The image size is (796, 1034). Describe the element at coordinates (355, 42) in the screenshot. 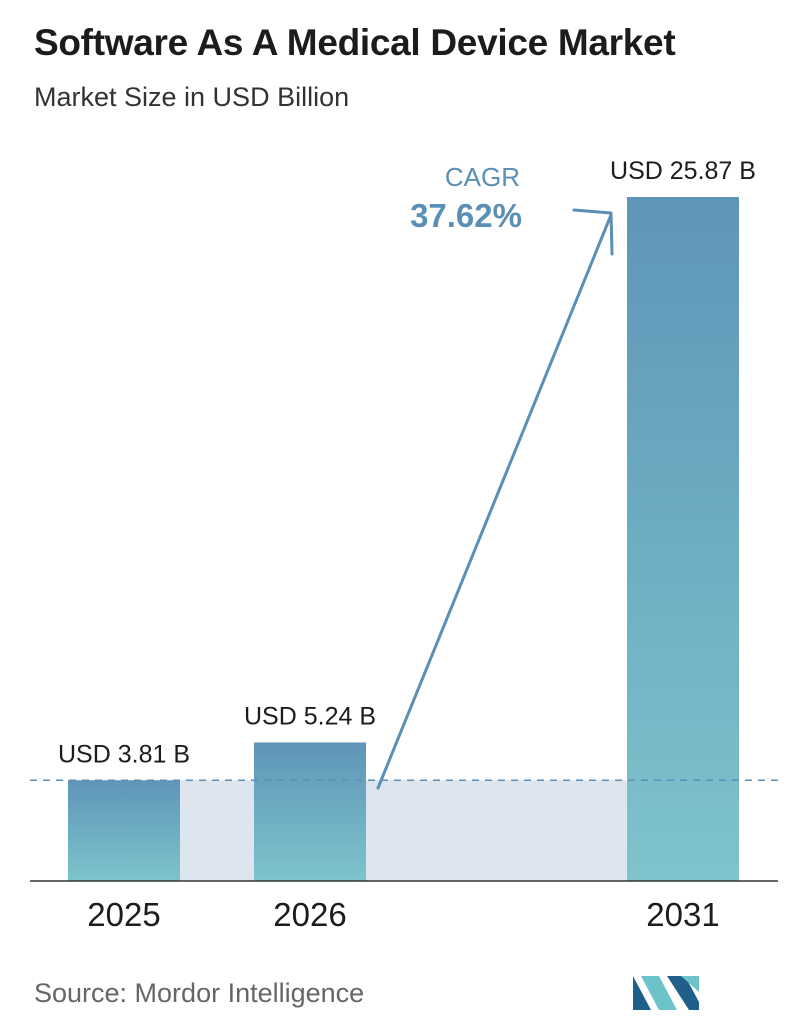

I see `chart-title: Software As A Medical Device Market` at that location.